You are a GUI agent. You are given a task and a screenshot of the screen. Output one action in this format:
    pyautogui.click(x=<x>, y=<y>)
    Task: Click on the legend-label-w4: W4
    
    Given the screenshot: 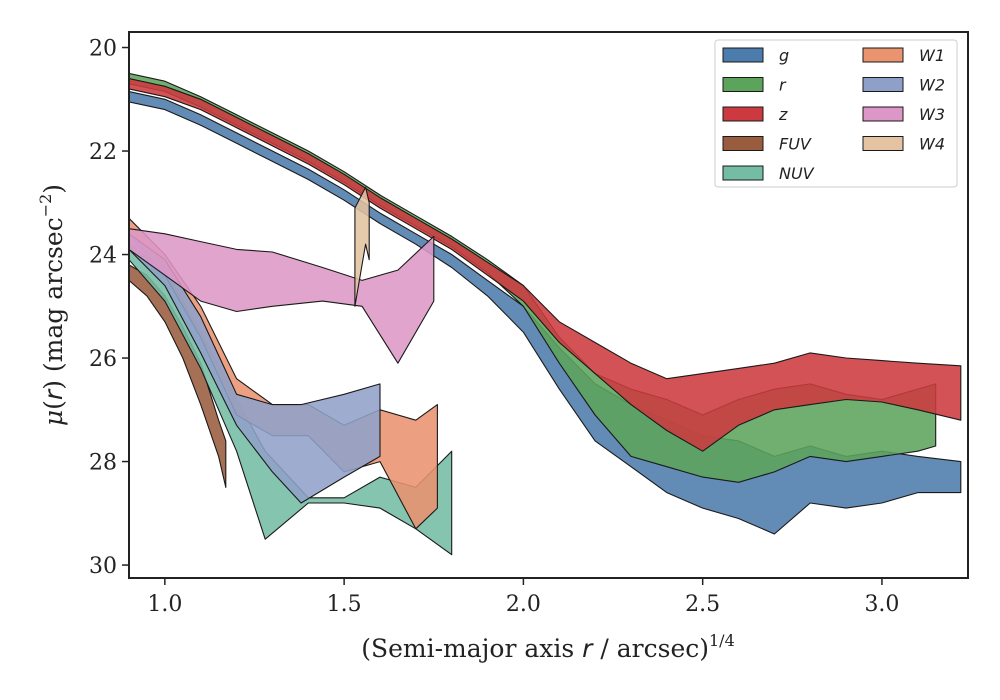 What is the action you would take?
    pyautogui.click(x=932, y=144)
    